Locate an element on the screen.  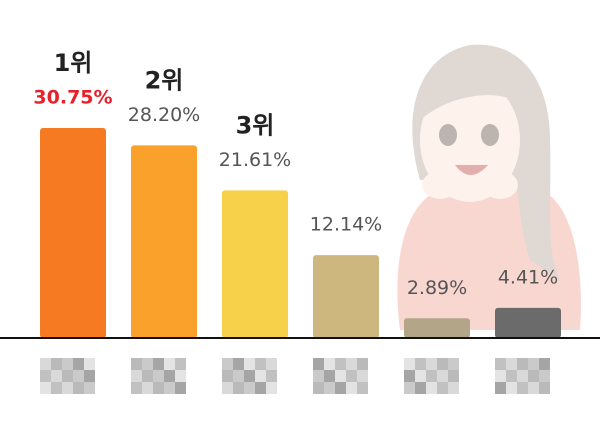
value-label: 12.14% is located at coordinates (346, 225).